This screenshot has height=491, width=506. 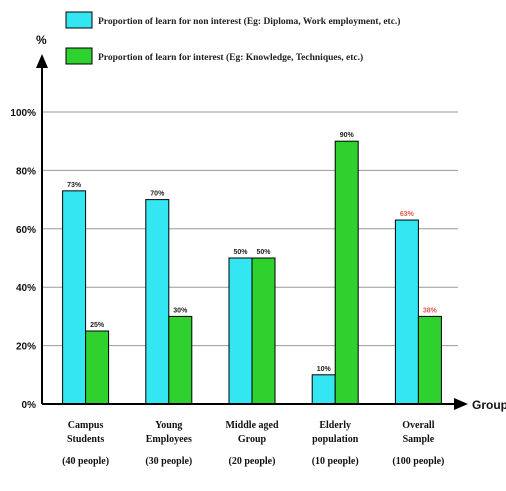 What do you see at coordinates (26, 171) in the screenshot?
I see `y-tick-label: 80%` at bounding box center [26, 171].